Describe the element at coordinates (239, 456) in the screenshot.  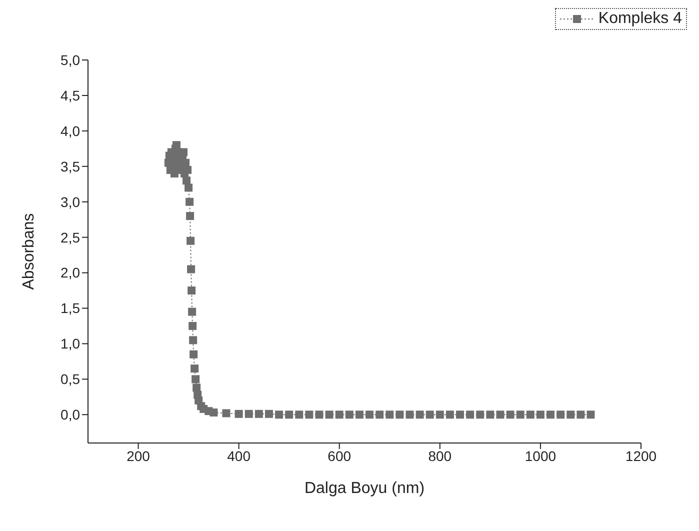
I see `x-tick-label: 400` at that location.